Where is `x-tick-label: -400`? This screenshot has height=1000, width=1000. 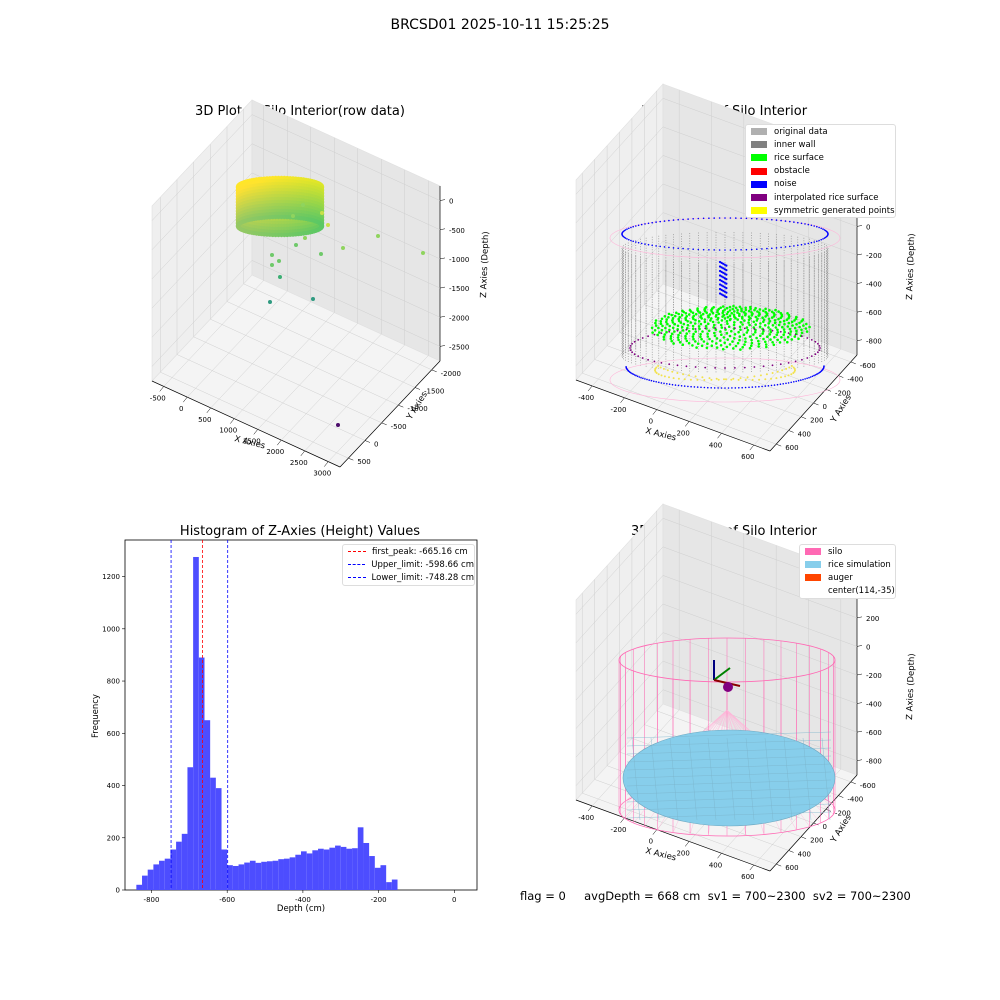 x-tick-label: -400 is located at coordinates (586, 818).